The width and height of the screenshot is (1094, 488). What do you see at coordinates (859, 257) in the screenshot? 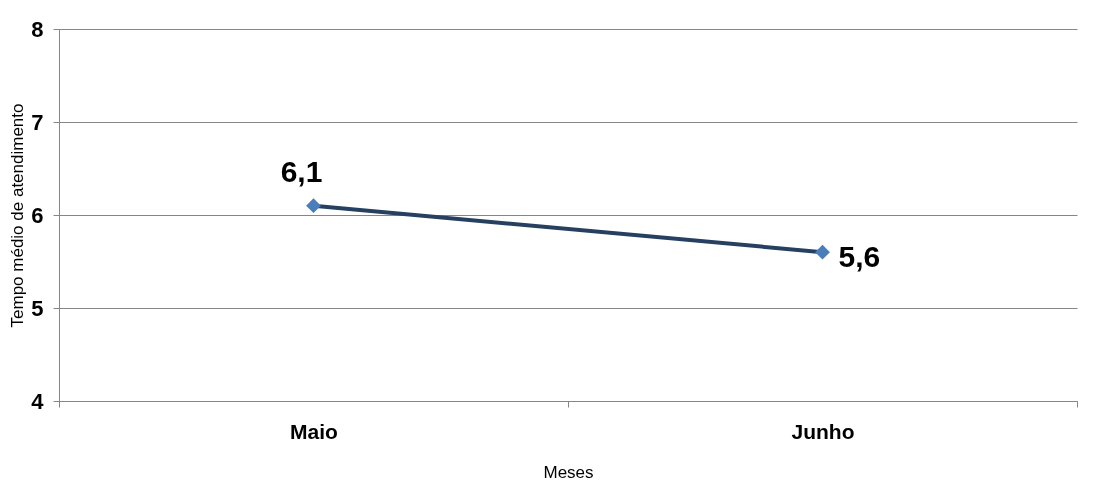
I see `data-label: 5,6` at bounding box center [859, 257].